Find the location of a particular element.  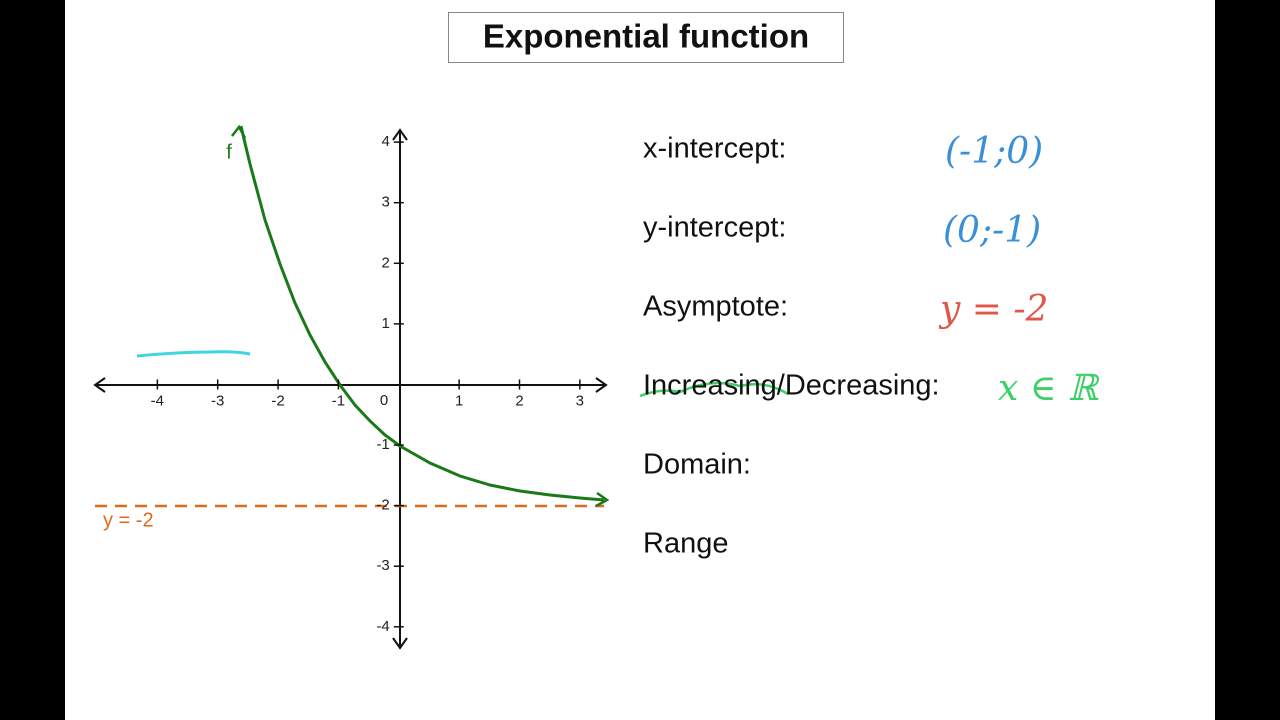

title-box is located at coordinates (646, 37).